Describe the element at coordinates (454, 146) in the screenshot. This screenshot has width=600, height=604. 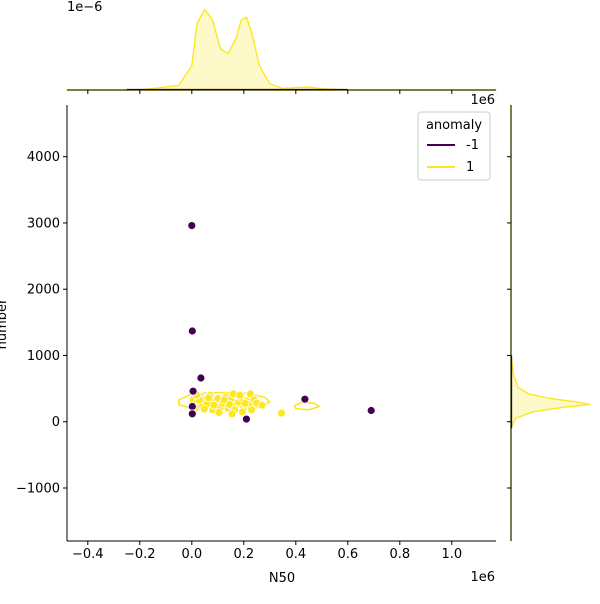
I see `legend: anomaly -1 1` at that location.